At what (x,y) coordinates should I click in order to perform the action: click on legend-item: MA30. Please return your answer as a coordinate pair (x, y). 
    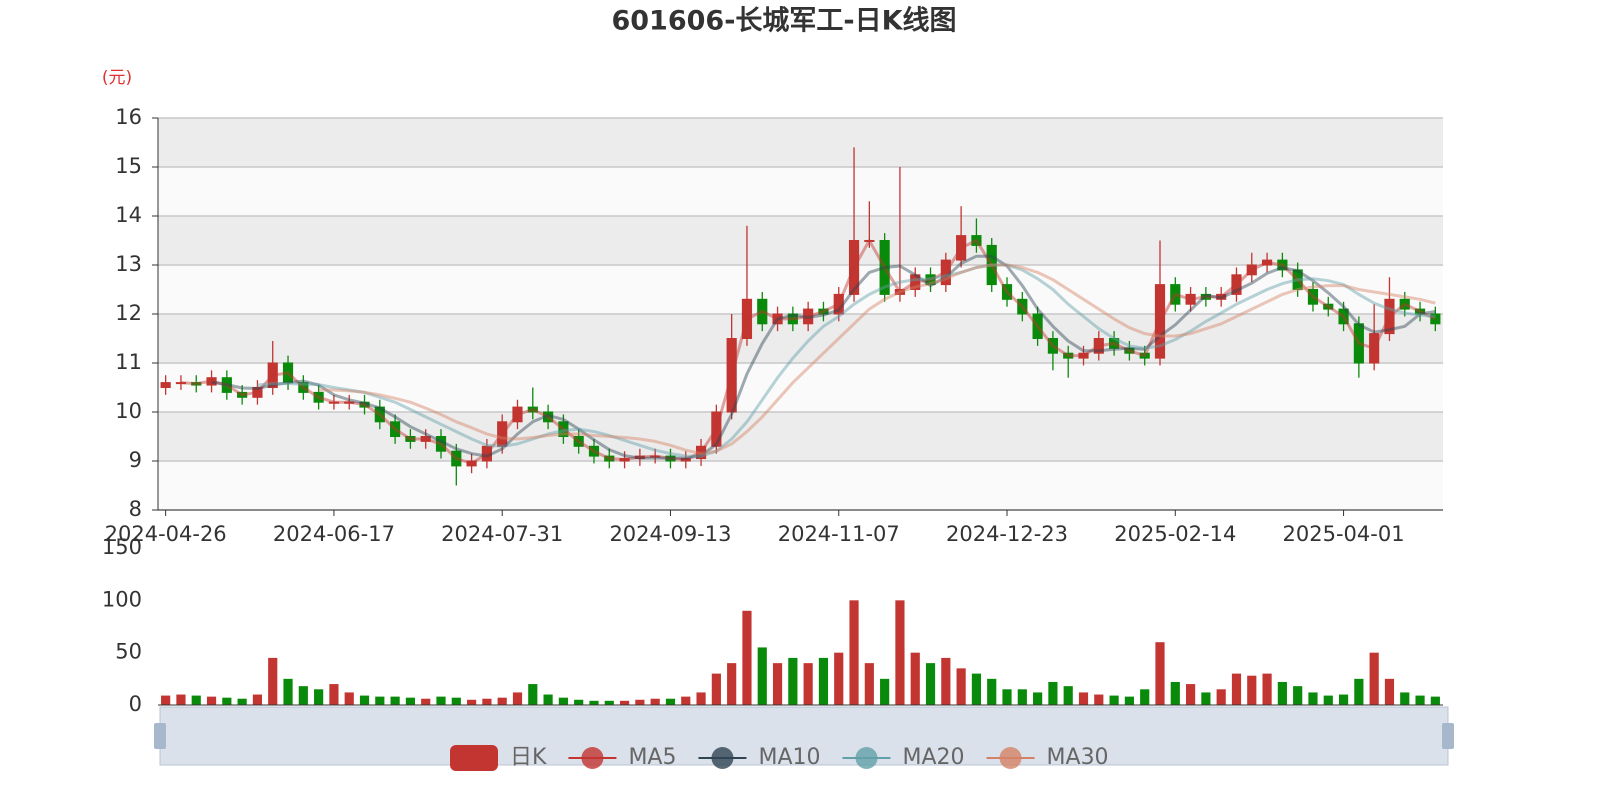
    Looking at the image, I should click on (1047, 757).